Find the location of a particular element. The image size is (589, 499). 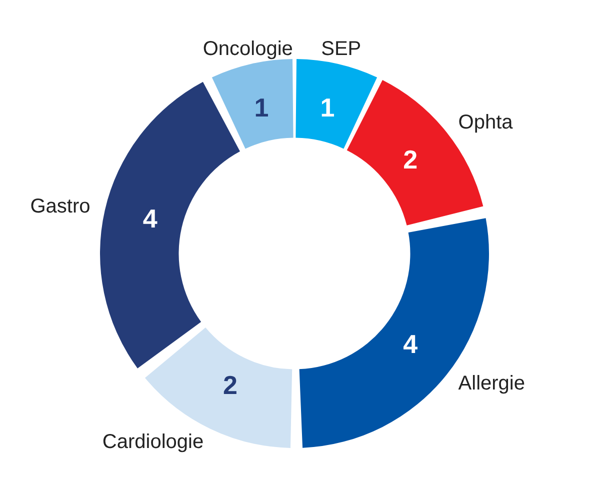

slice-label: SEP is located at coordinates (341, 49).